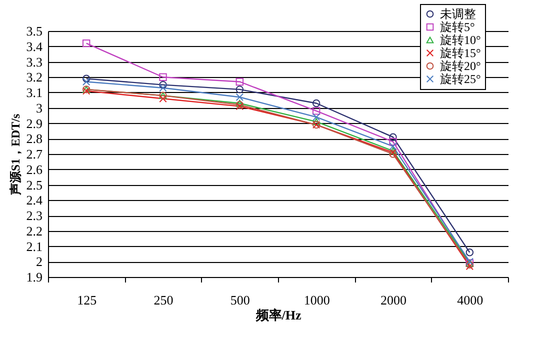 The image size is (545, 339). I want to click on x-tick-label: 1000, so click(317, 300).